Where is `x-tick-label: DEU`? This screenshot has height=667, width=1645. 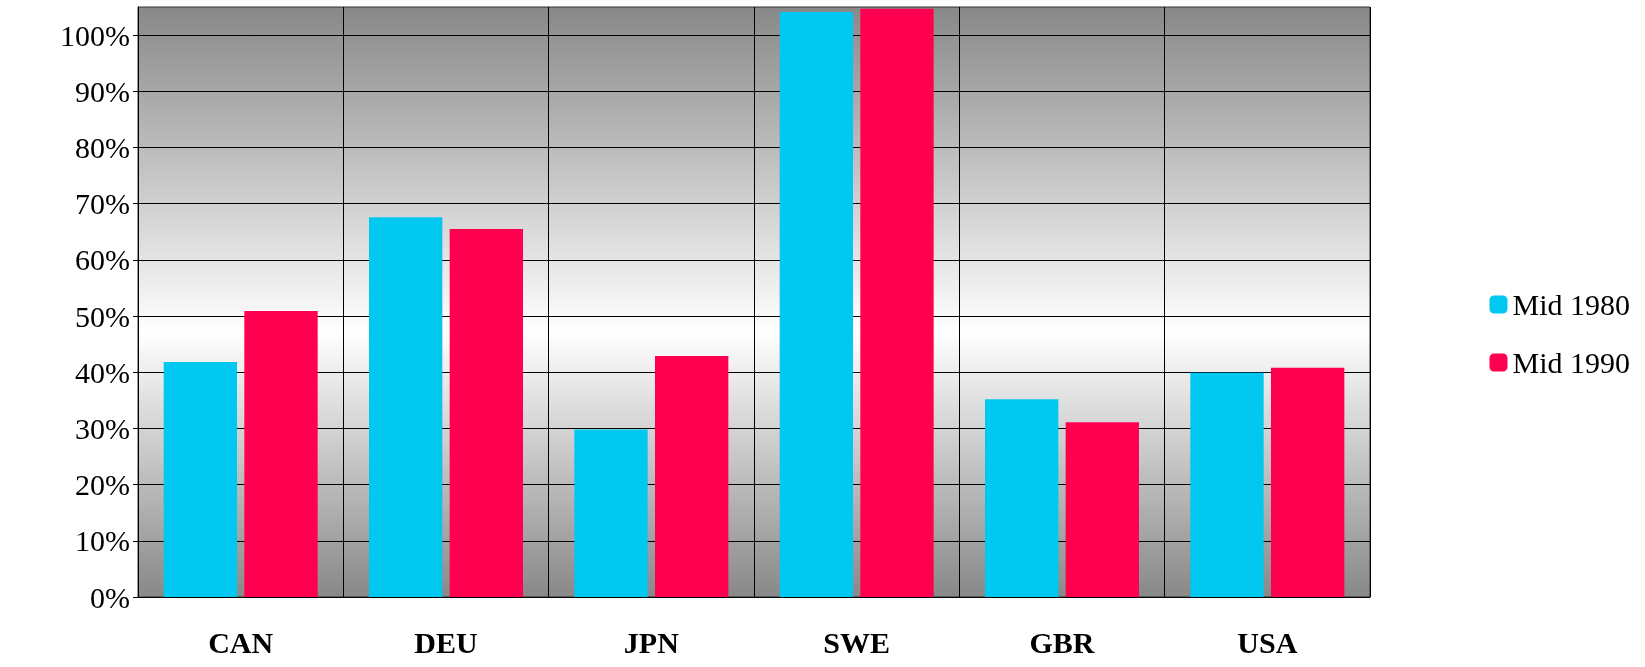
x-tick-label: DEU is located at coordinates (446, 642).